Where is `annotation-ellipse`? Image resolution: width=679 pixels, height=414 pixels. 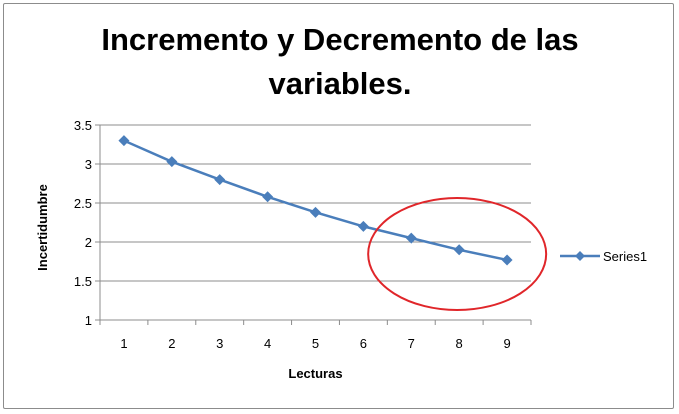 annotation-ellipse is located at coordinates (457, 254).